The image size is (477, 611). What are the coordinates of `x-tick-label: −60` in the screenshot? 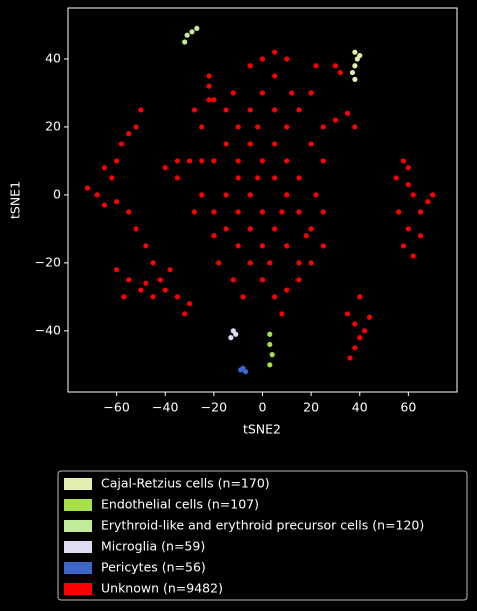 It's located at (116, 407).